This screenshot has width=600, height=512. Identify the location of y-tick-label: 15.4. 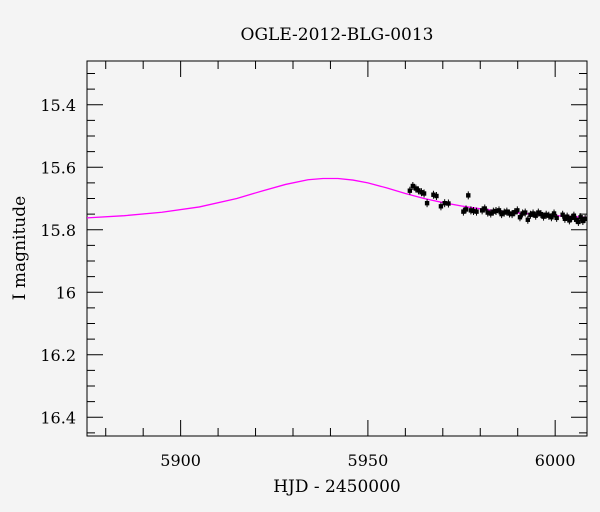
(58, 105).